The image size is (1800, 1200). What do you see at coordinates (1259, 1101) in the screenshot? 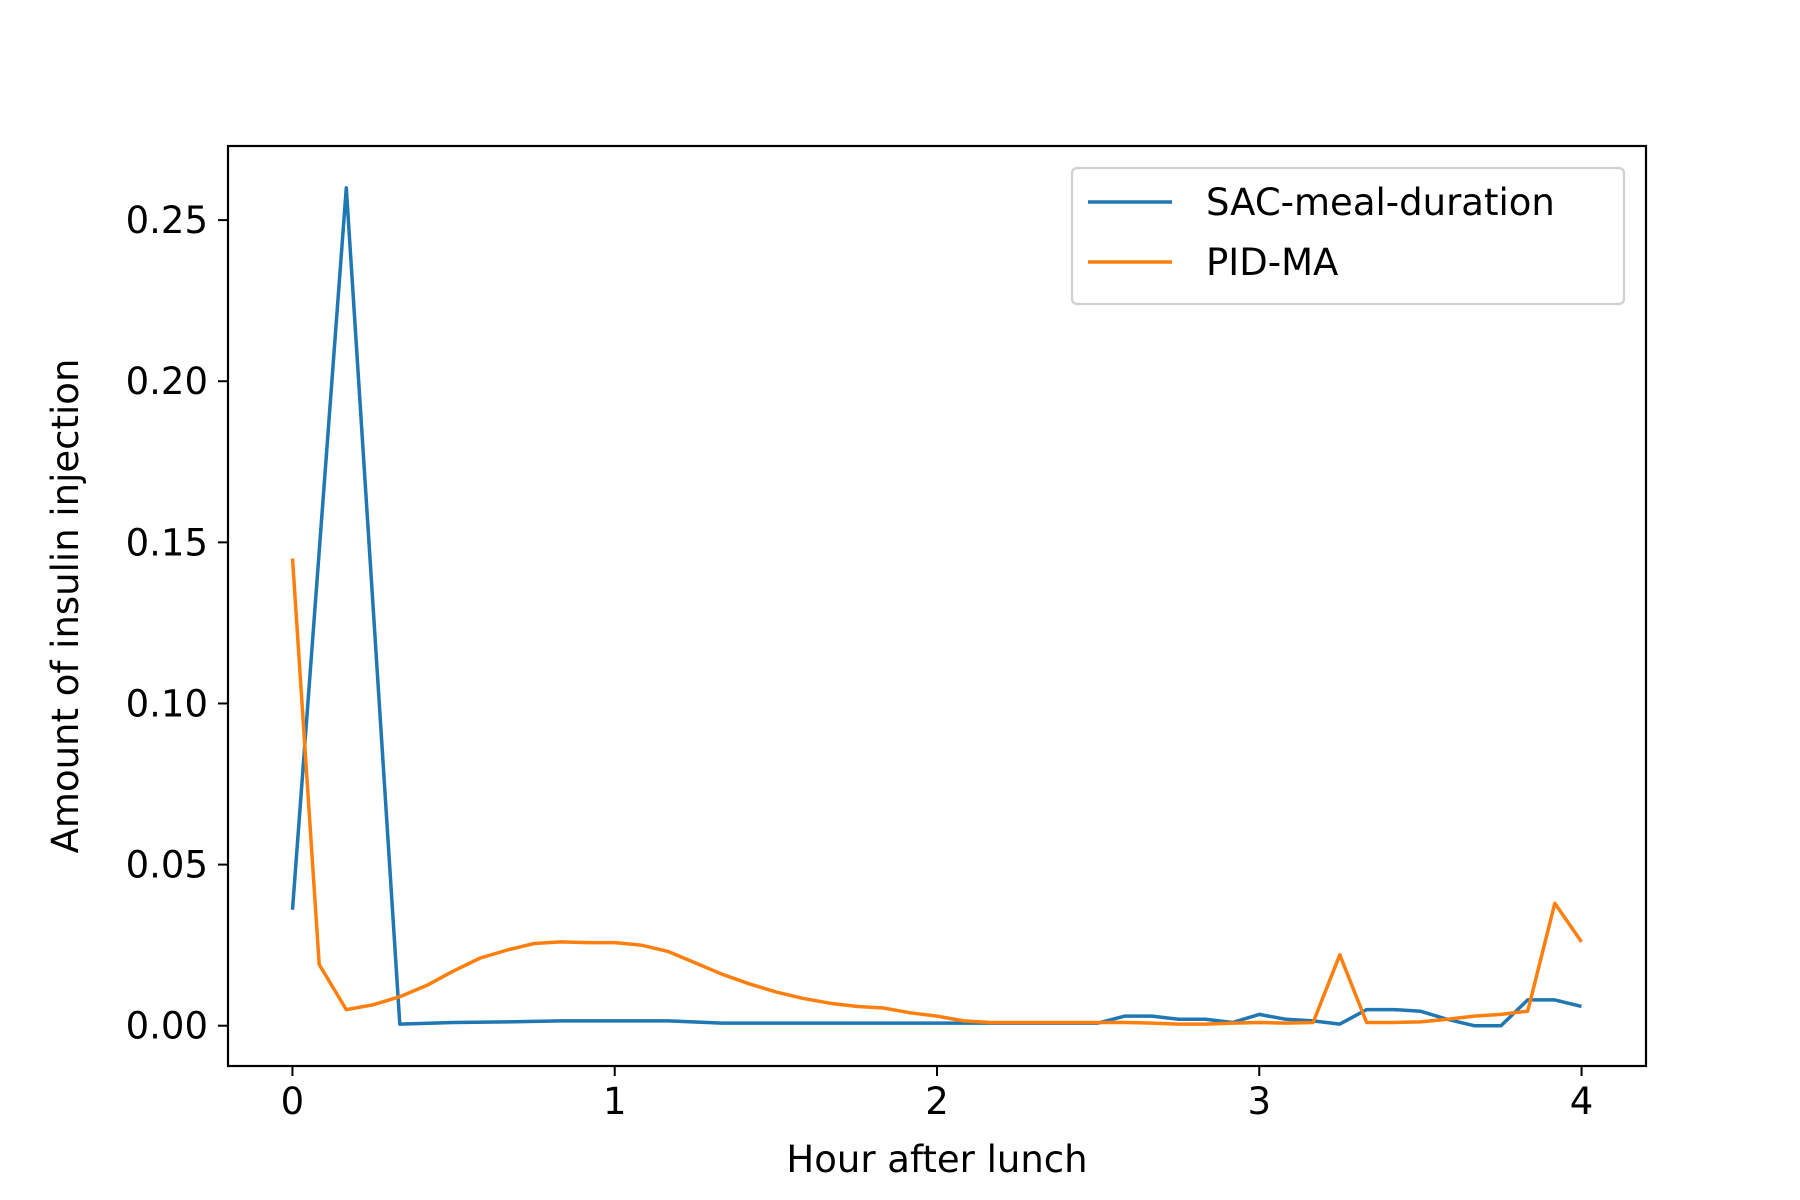
I see `x-tick-label: 3` at bounding box center [1259, 1101].